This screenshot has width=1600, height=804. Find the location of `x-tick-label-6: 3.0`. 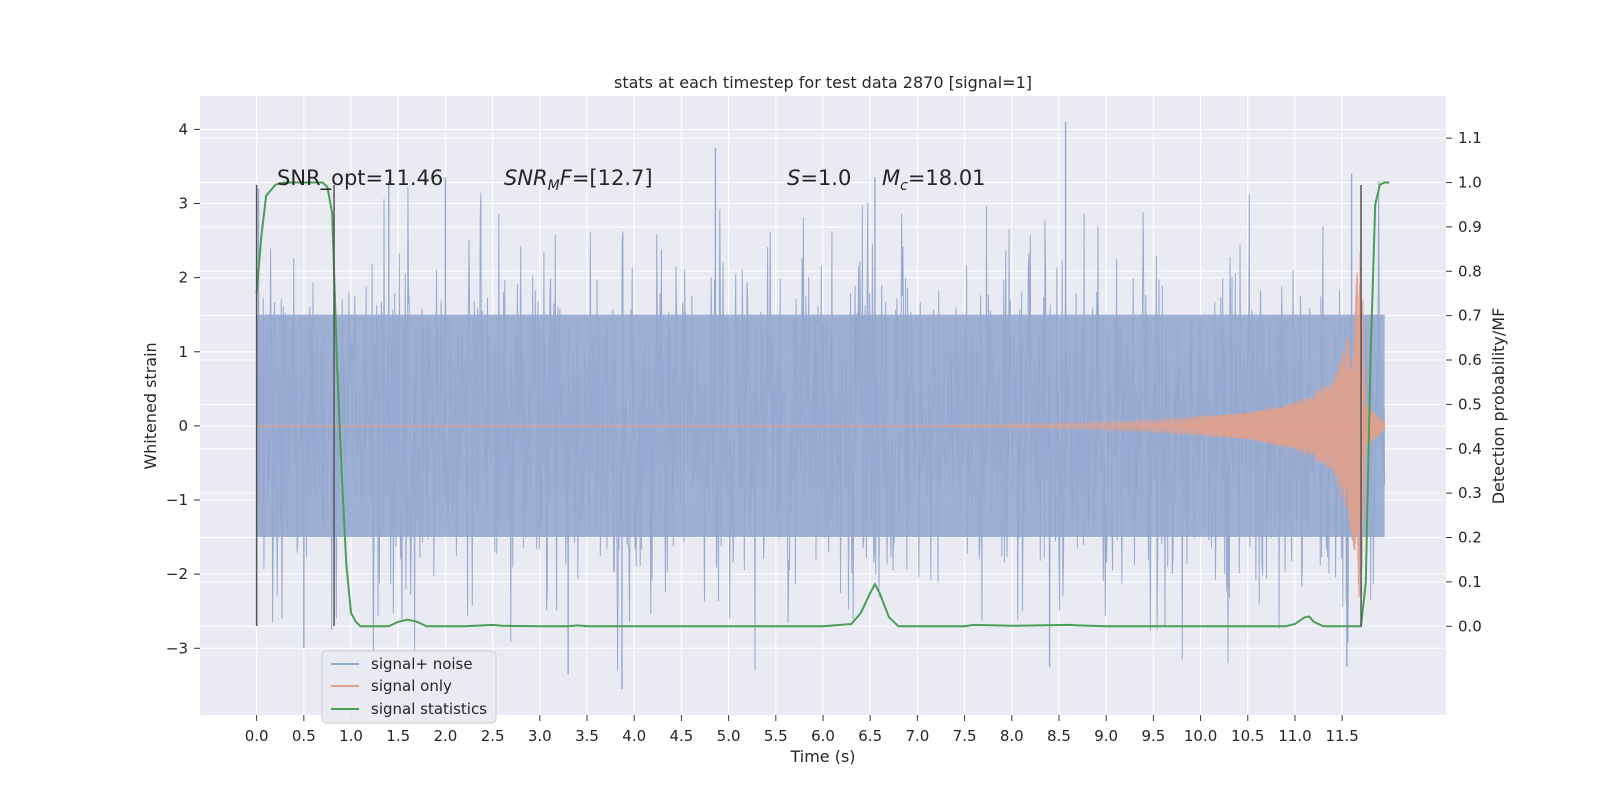

x-tick-label-6: 3.0 is located at coordinates (540, 736).